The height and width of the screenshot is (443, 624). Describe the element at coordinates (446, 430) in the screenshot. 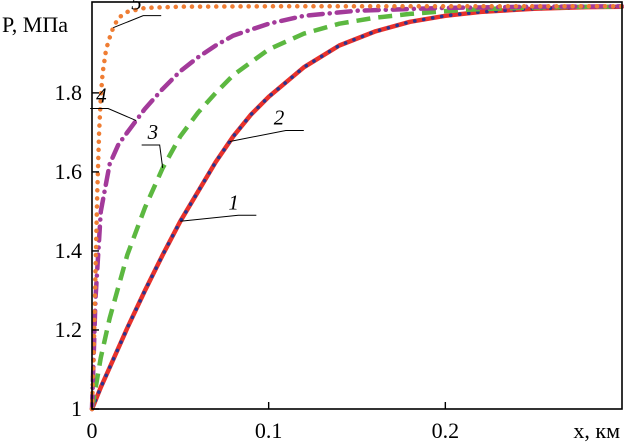

I see `x-tick-label: 0.2` at that location.